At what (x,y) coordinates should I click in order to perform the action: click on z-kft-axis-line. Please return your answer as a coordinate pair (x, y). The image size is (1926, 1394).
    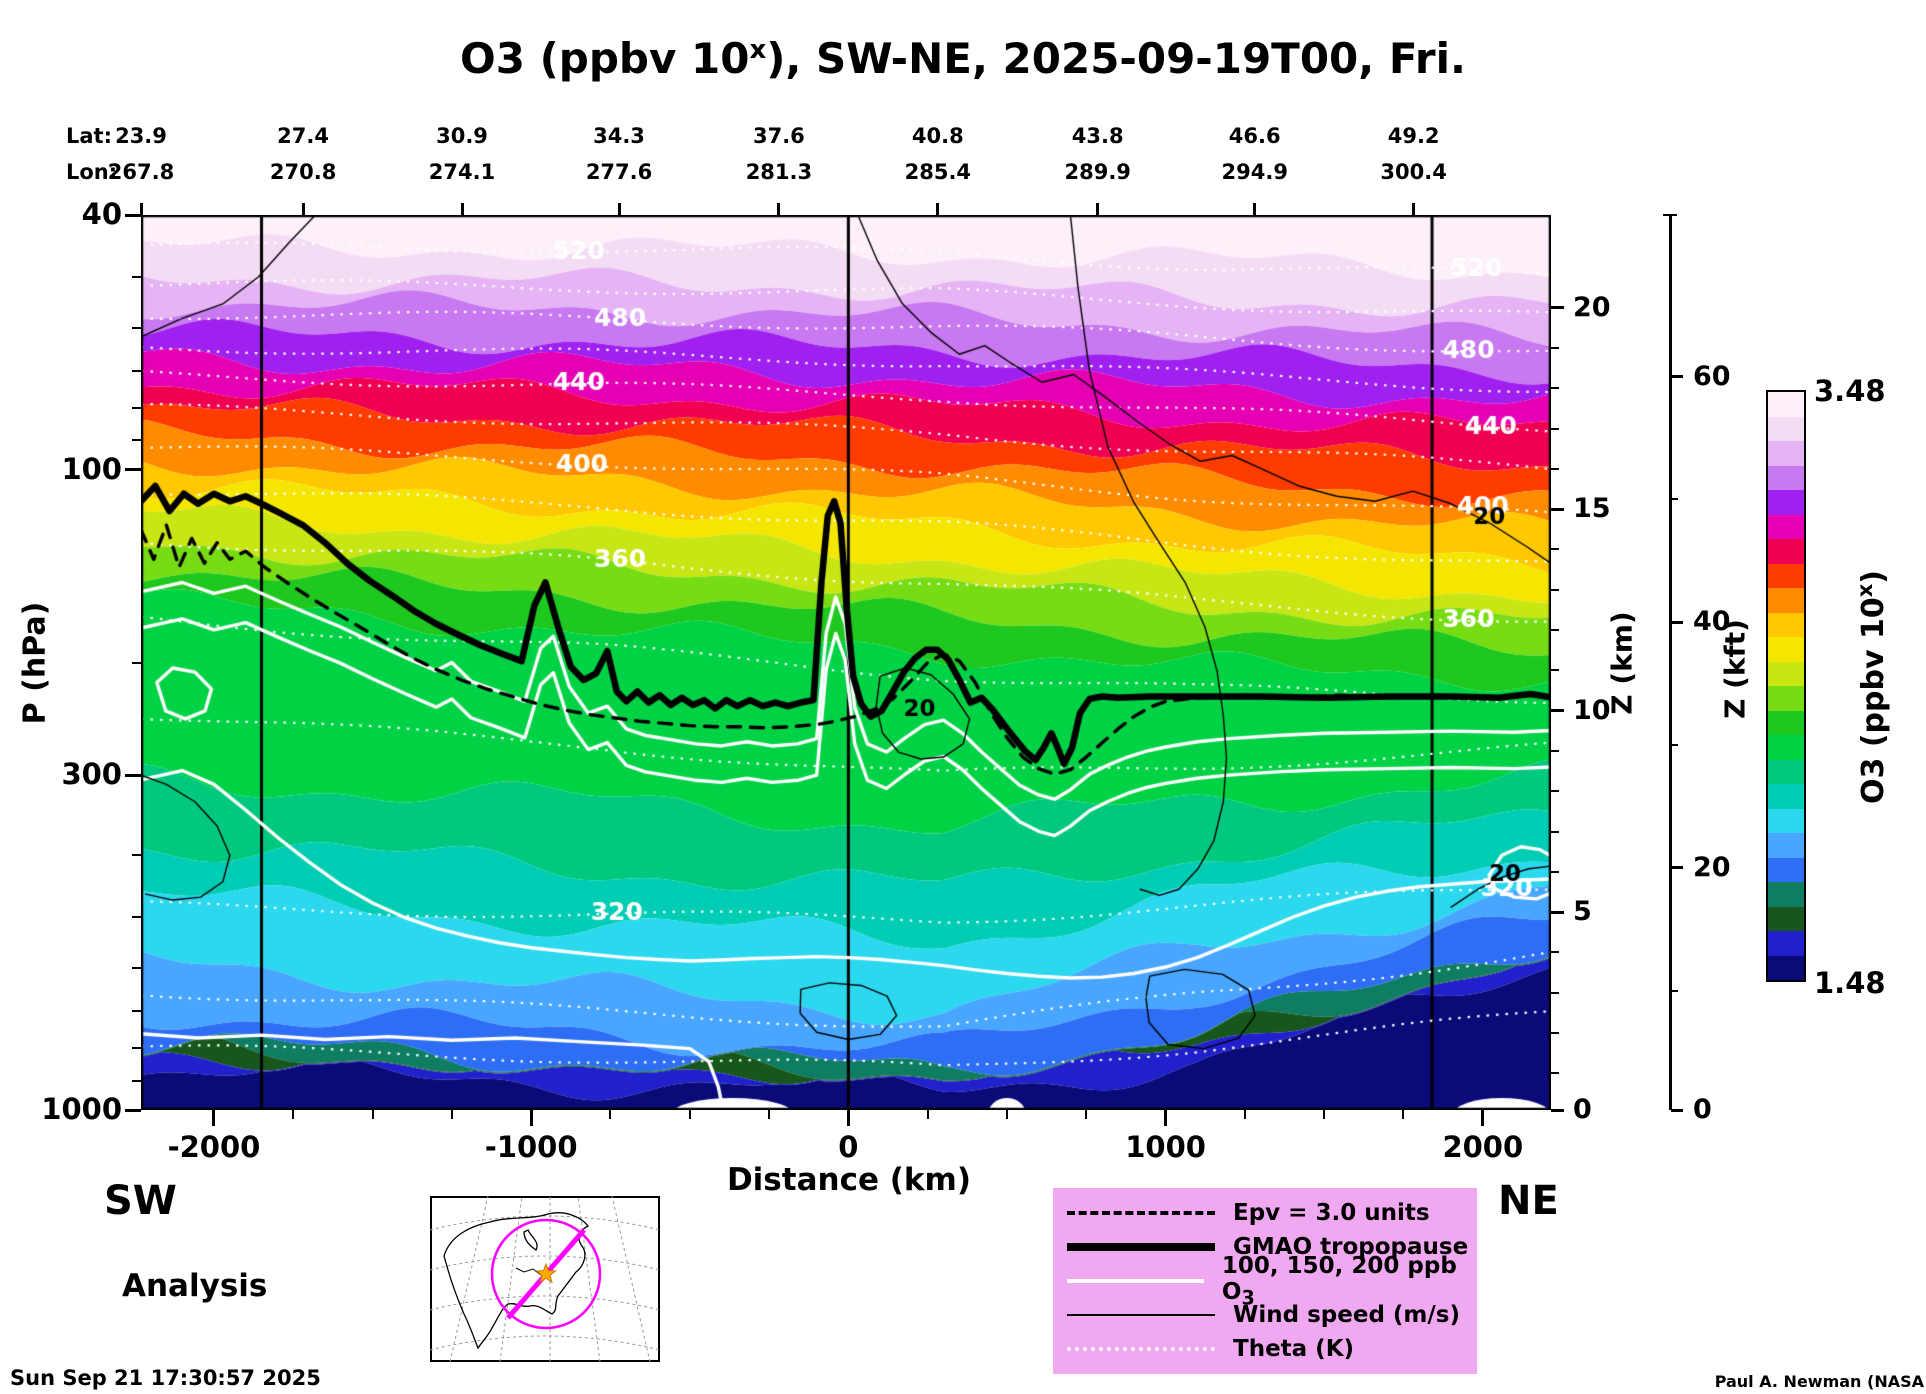
    Looking at the image, I should click on (1670, 662).